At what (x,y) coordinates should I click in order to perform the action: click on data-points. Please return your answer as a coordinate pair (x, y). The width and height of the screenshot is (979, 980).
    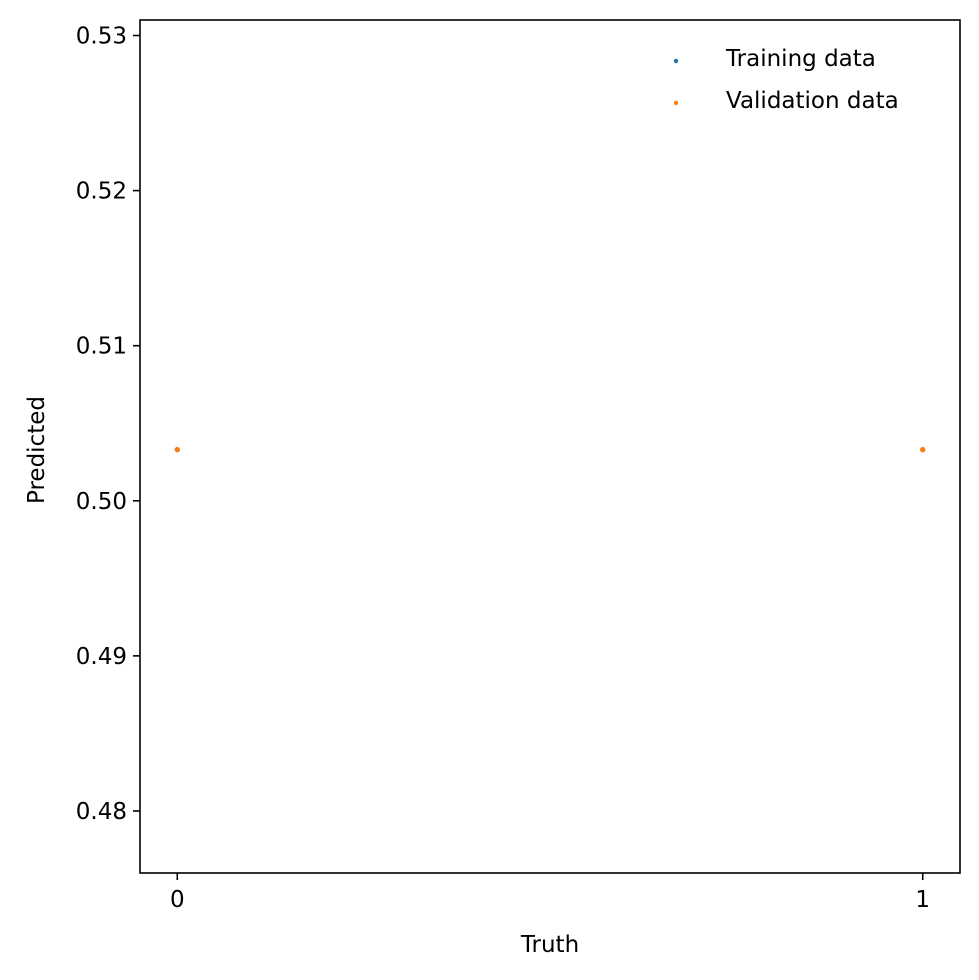
    Looking at the image, I should click on (550, 450).